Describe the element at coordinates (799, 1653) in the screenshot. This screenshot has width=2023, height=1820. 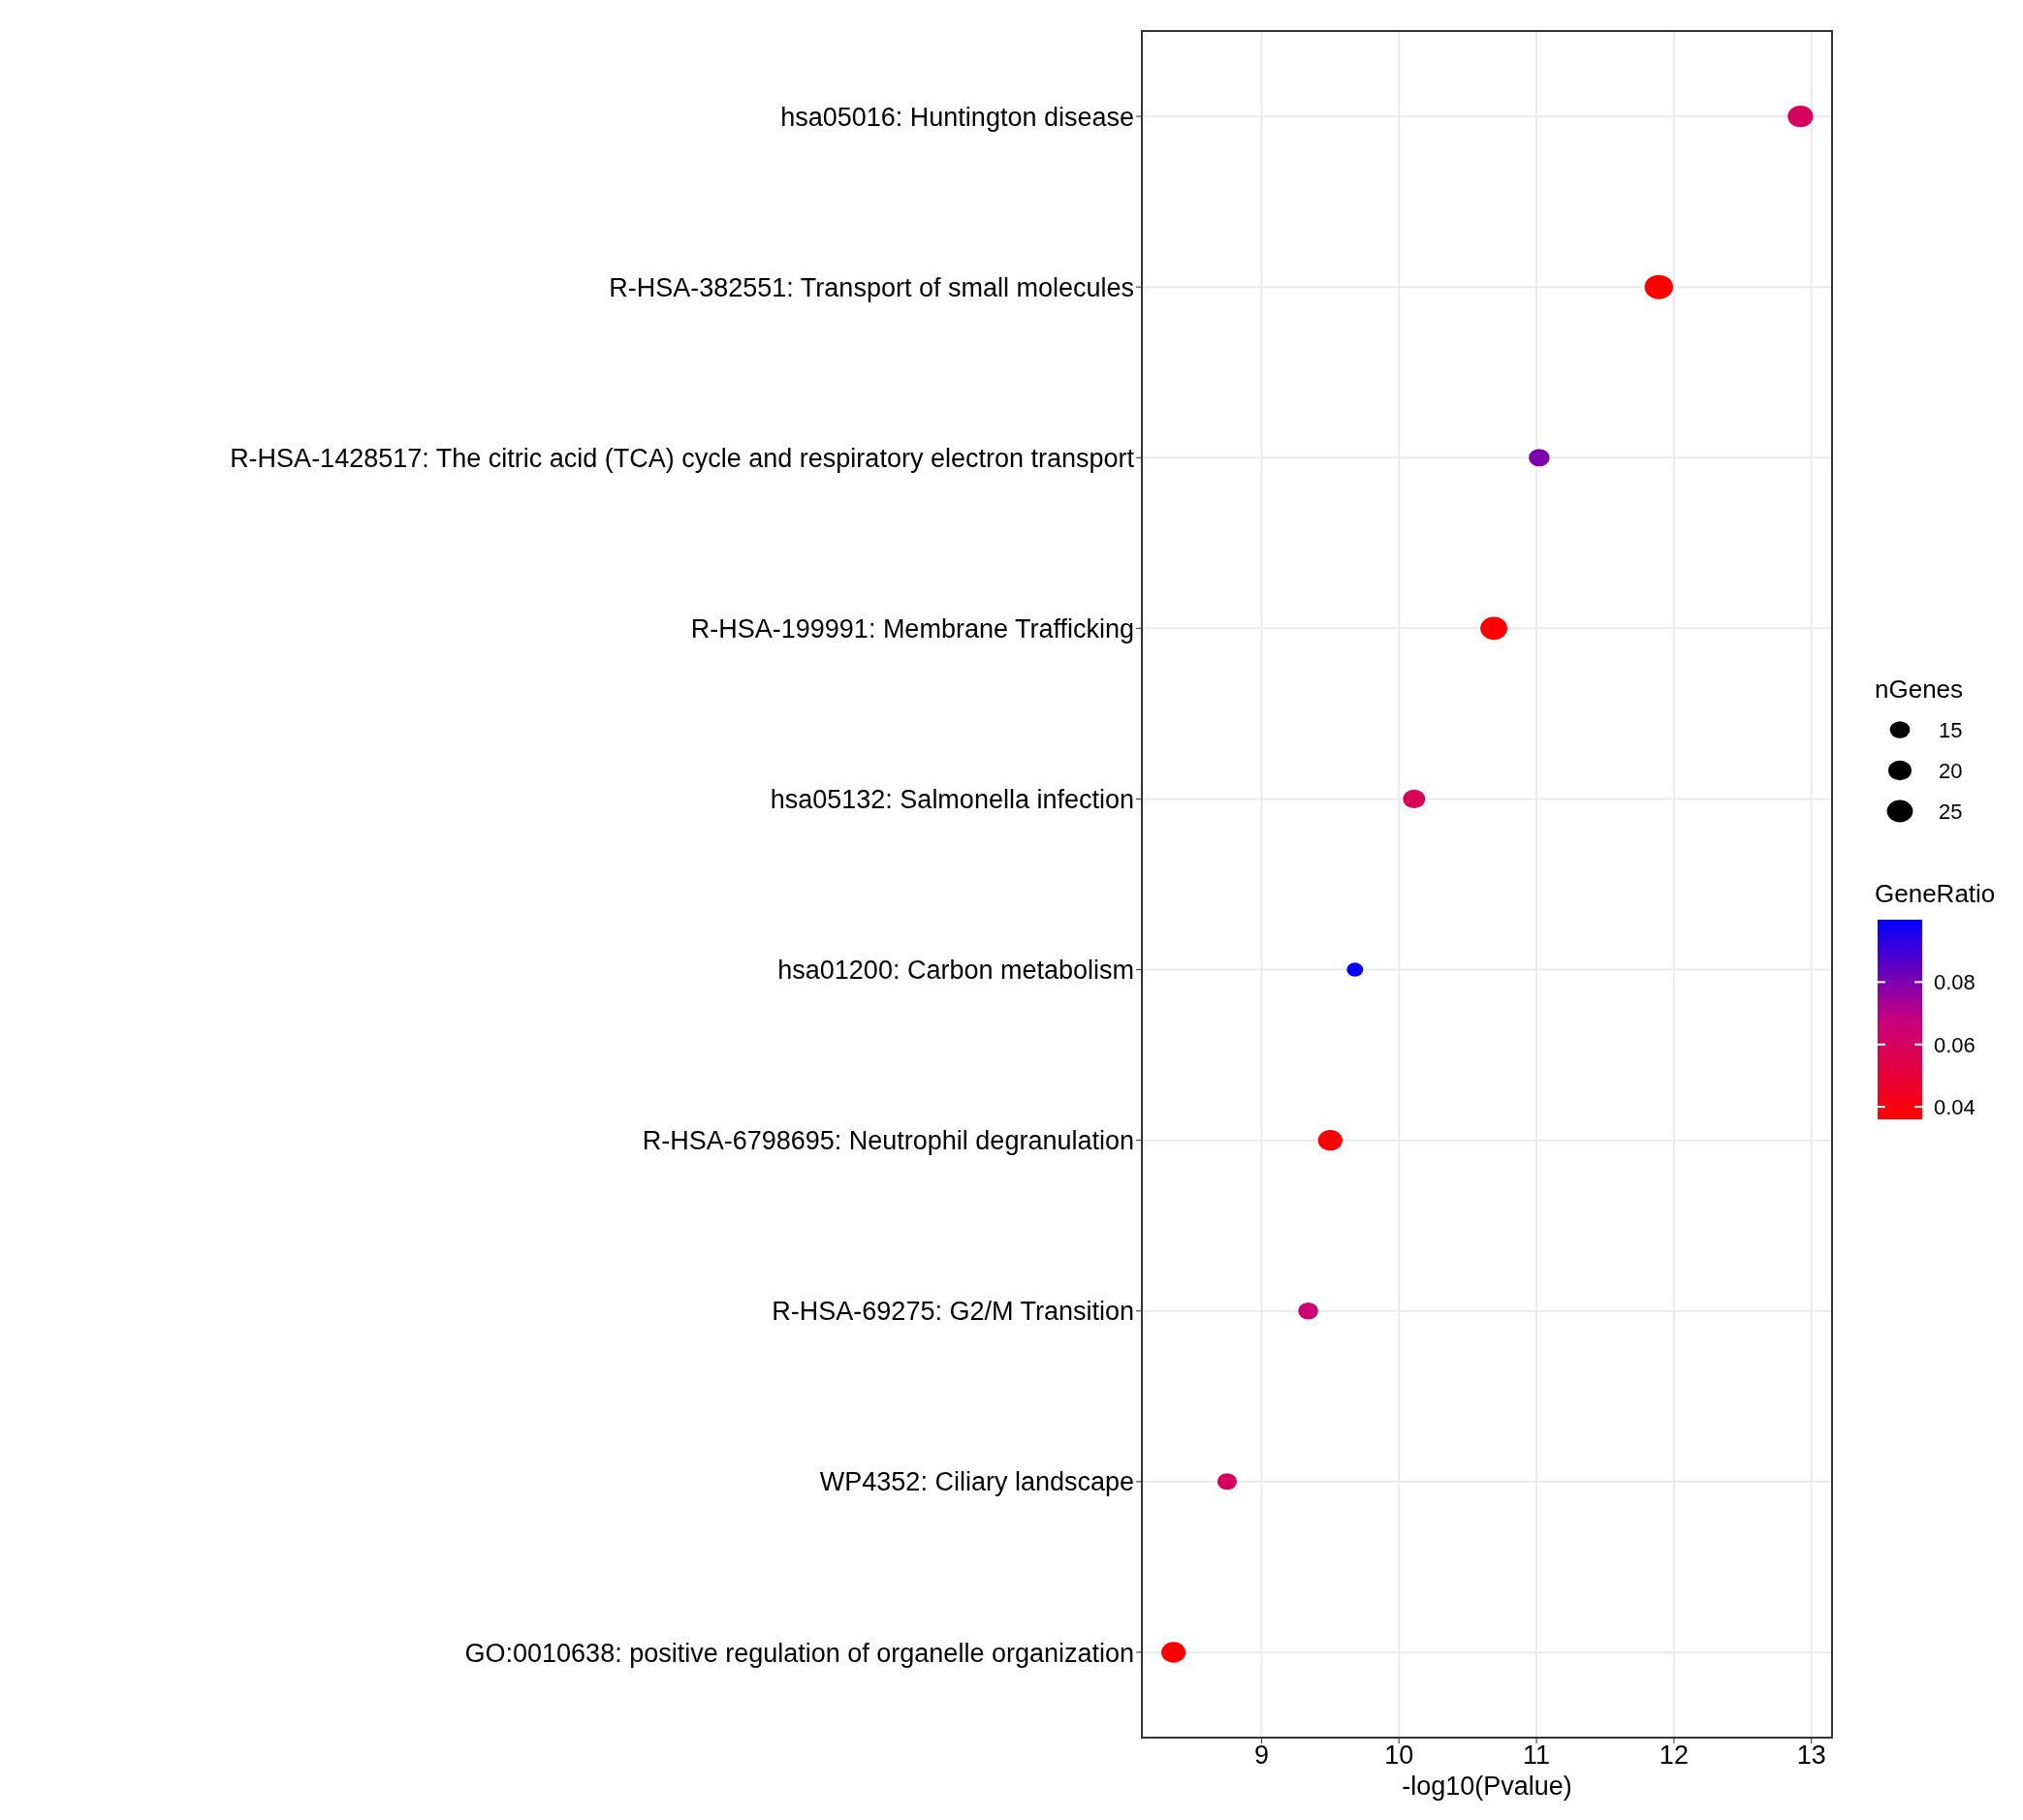
I see `y-tick-label: GO:0010638: positive regulation of organelle organization` at that location.